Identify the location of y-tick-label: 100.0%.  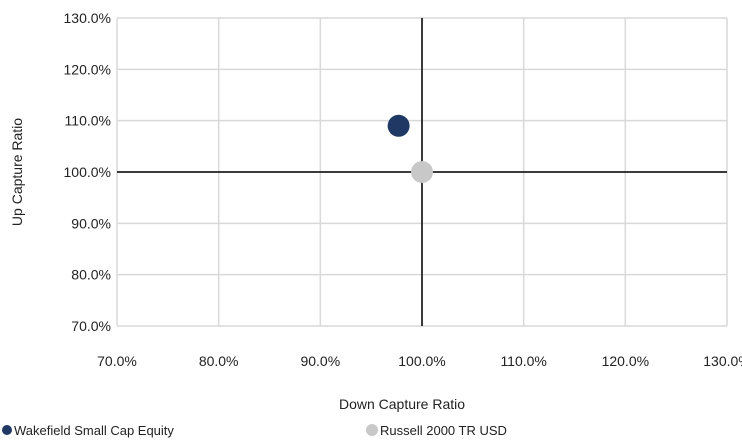
(87, 172).